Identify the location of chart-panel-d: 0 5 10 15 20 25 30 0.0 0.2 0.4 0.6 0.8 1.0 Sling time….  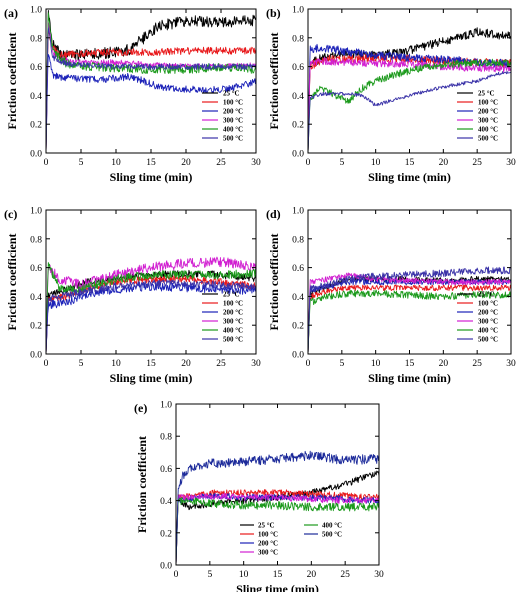
(391, 296).